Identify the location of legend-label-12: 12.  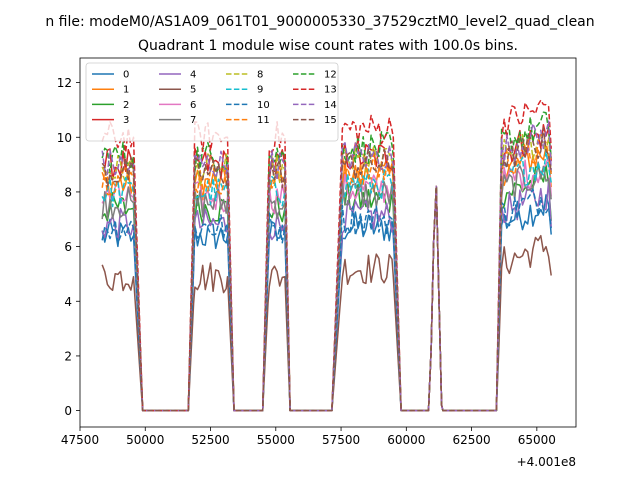
(330, 75).